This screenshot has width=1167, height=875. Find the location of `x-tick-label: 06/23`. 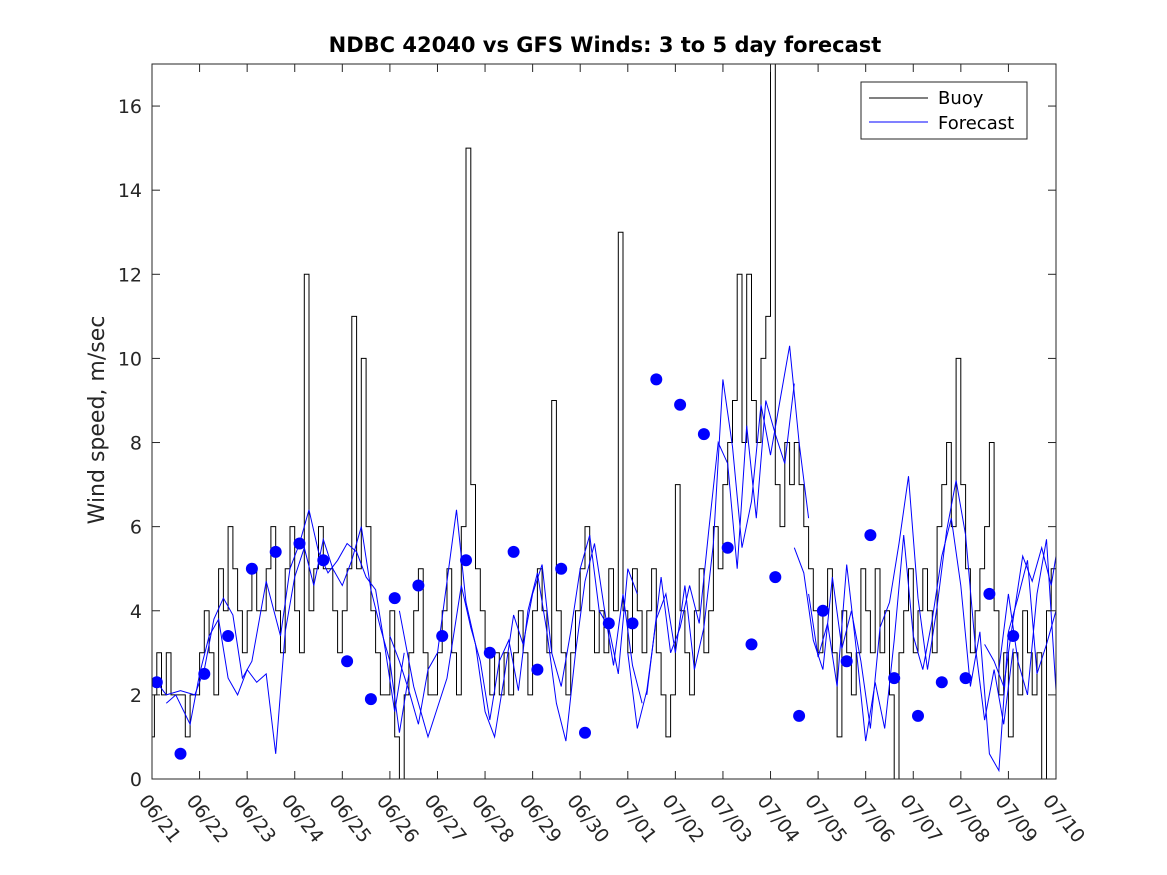

x-tick-label: 06/23 is located at coordinates (254, 819).